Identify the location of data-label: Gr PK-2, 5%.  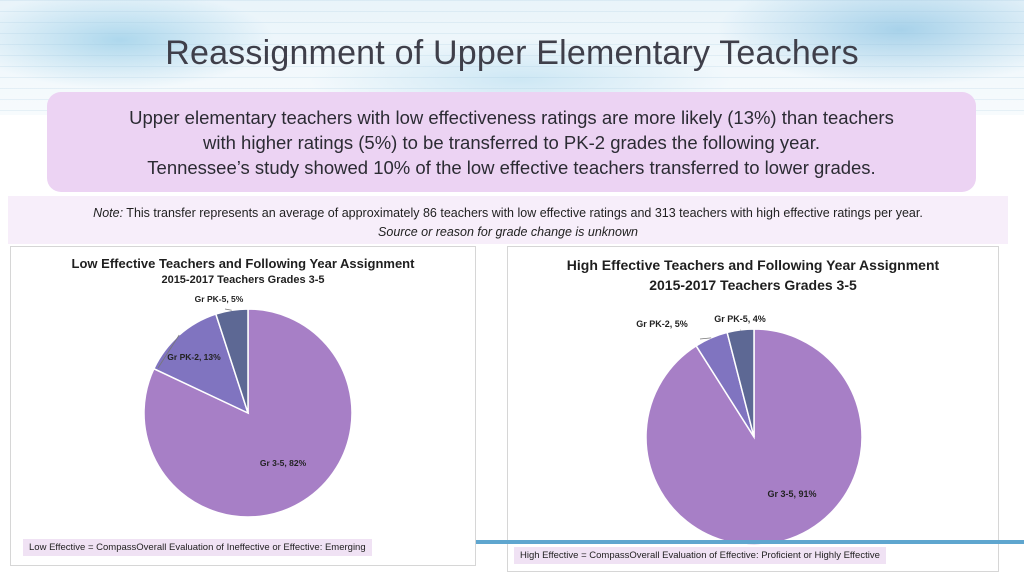
(662, 324).